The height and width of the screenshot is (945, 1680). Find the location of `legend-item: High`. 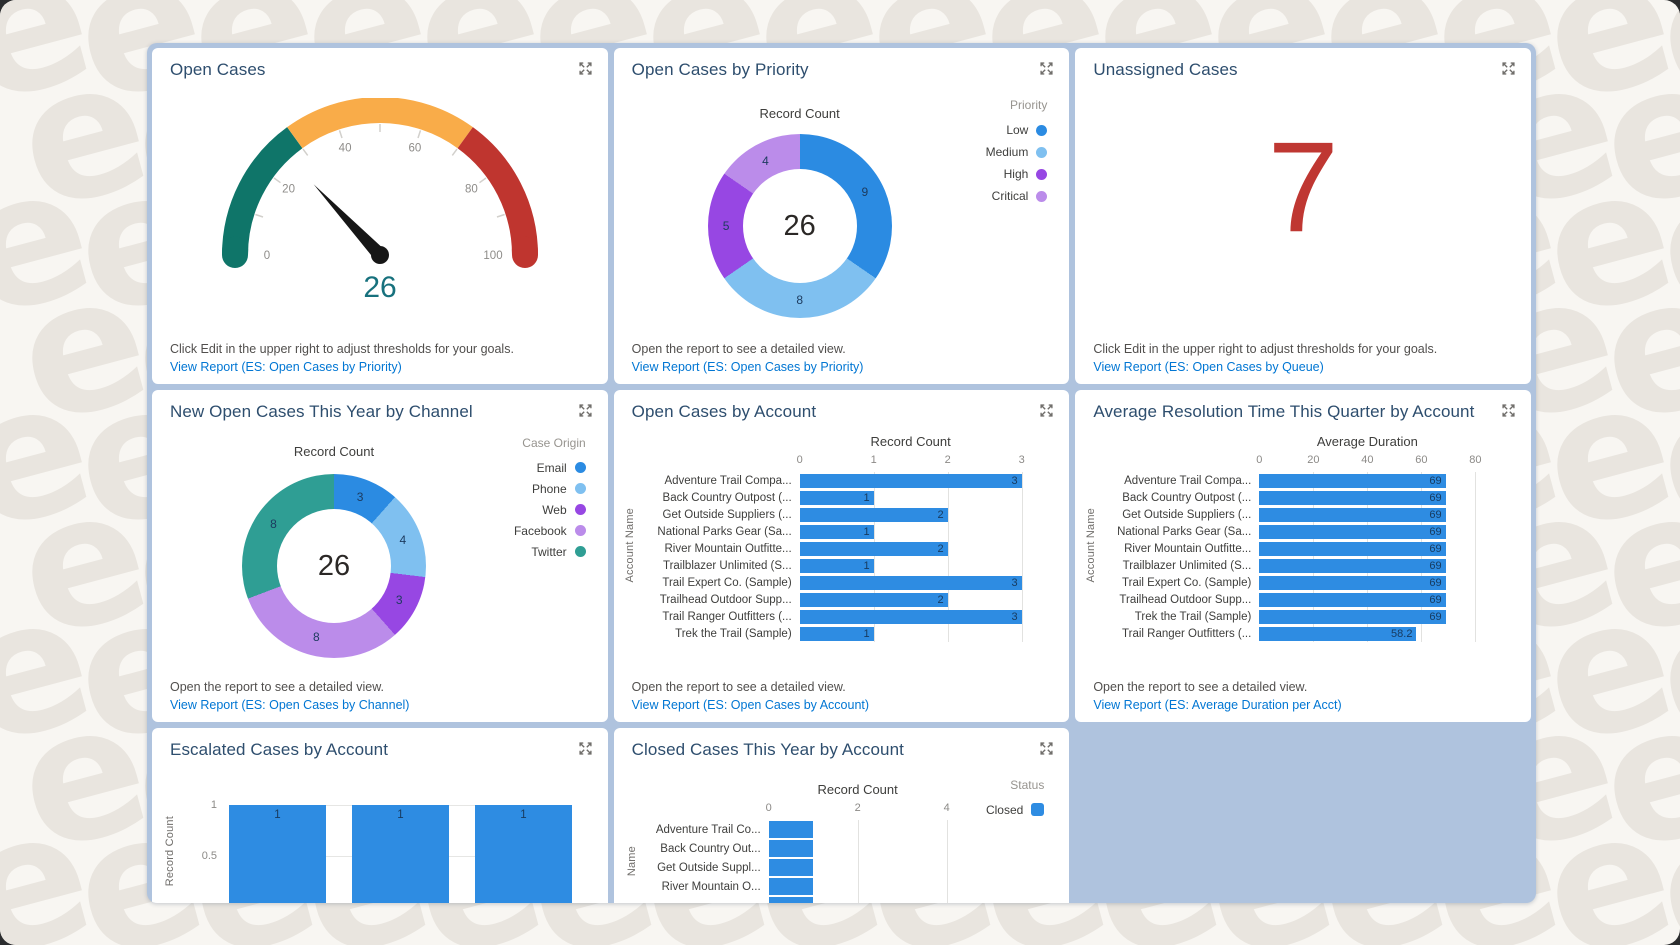

legend-item: High is located at coordinates (1017, 174).